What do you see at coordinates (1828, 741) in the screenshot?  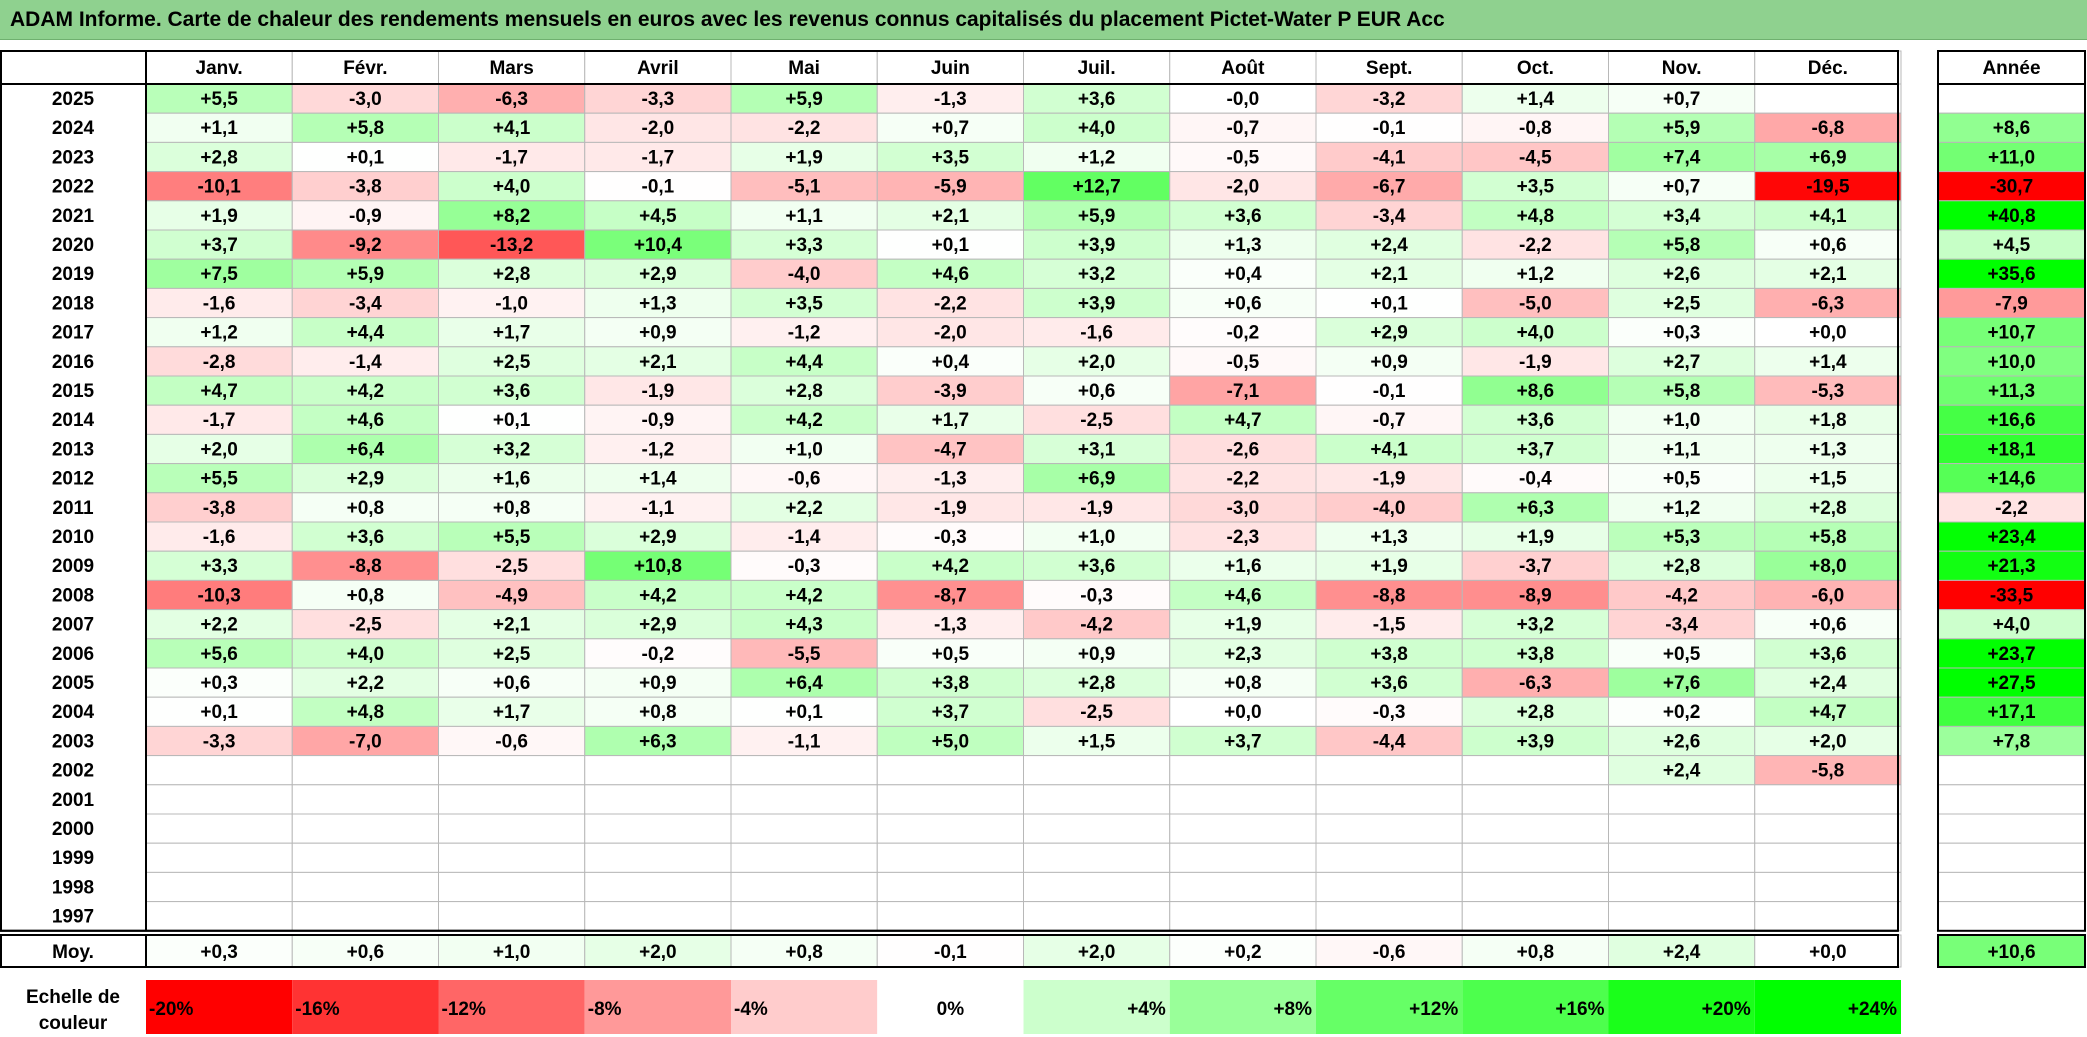 I see `cell-value: +2,0` at bounding box center [1828, 741].